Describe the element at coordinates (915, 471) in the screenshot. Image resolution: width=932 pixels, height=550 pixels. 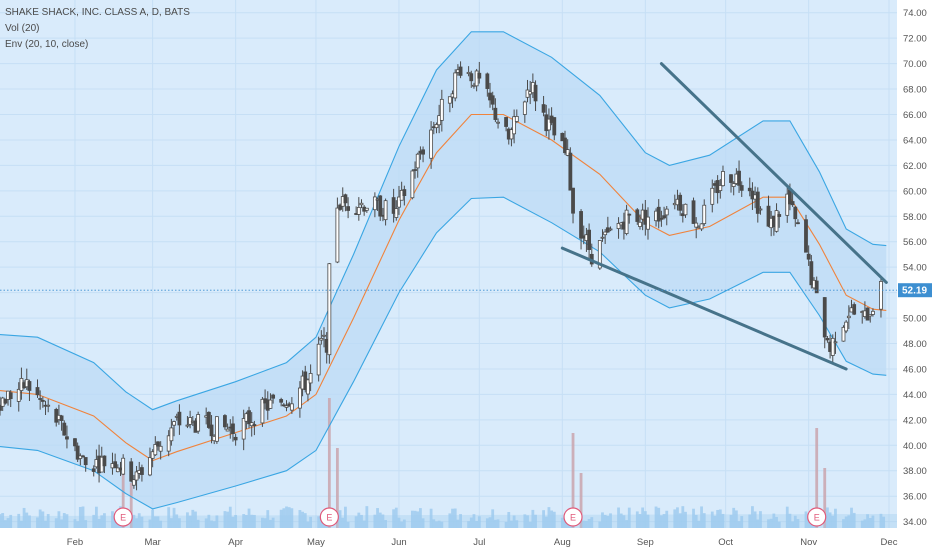
I see `y-tick-label: 38.00` at that location.